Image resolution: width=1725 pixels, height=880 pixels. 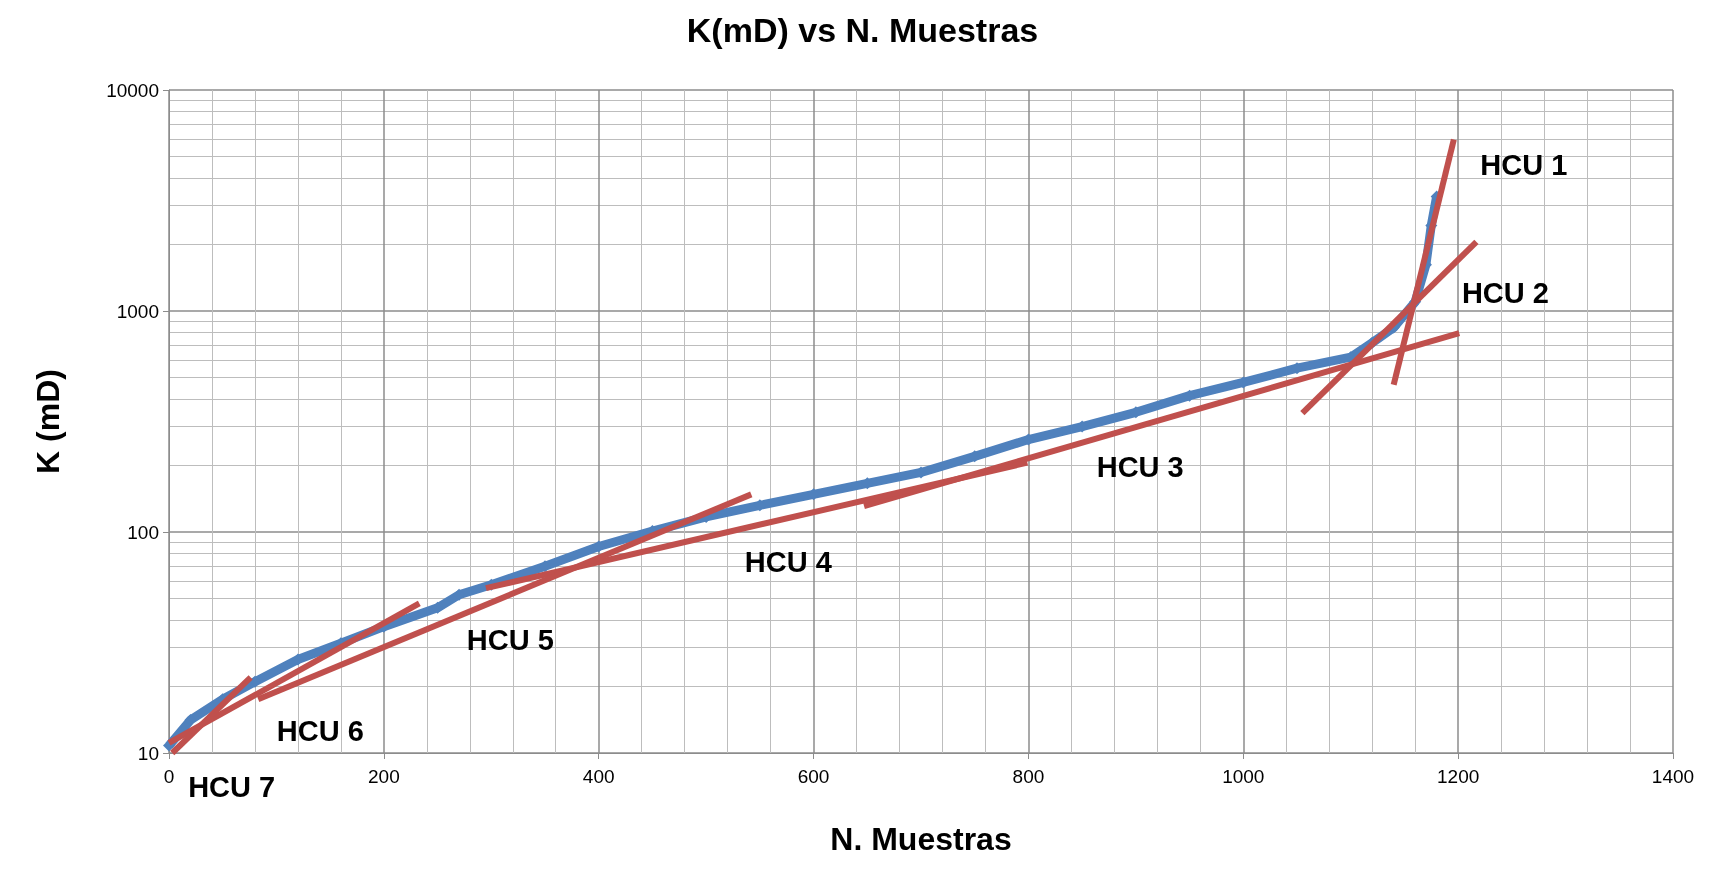 What do you see at coordinates (137, 311) in the screenshot?
I see `y-tick-label: 1000` at bounding box center [137, 311].